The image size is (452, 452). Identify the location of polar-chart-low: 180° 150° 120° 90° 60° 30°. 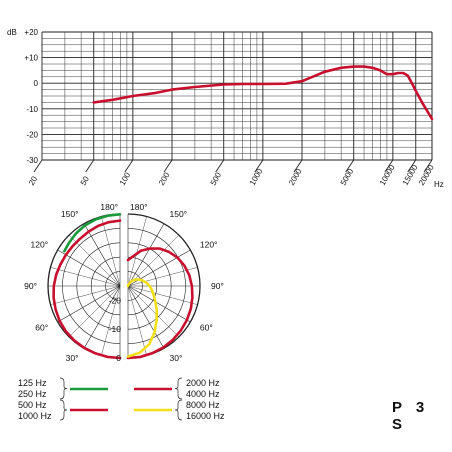
(73, 282).